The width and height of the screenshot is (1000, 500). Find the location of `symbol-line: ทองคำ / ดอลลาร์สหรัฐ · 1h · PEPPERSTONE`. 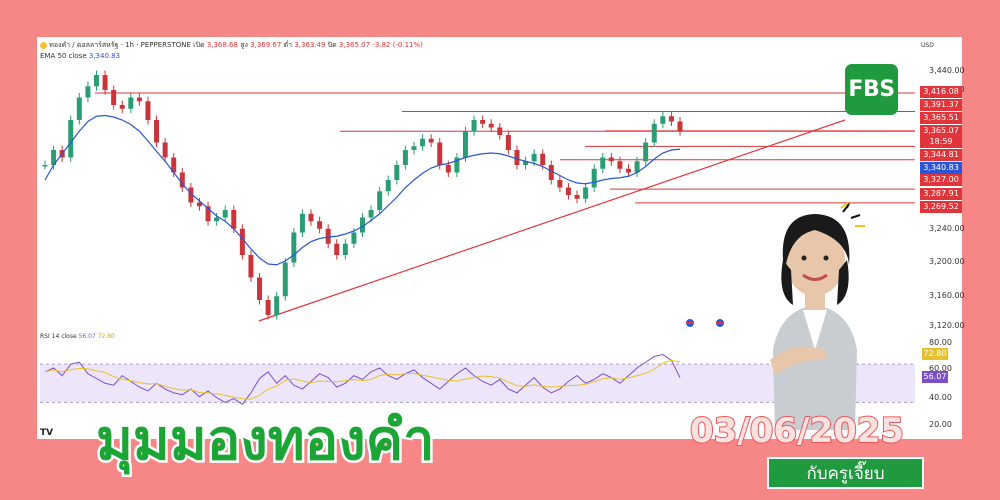

symbol-line: ทองคำ / ดอลลาร์สหรัฐ · 1h · PEPPERSTONE is located at coordinates (120, 45).